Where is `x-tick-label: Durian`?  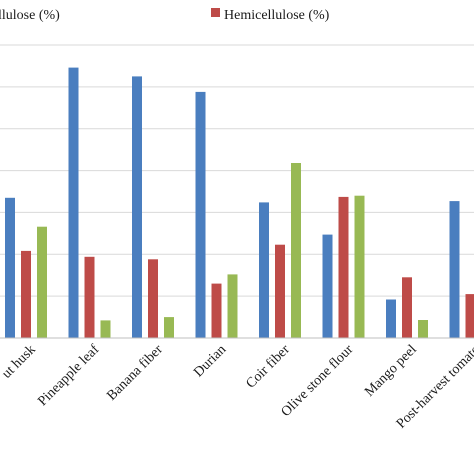 x-tick-label: Durian is located at coordinates (210, 361).